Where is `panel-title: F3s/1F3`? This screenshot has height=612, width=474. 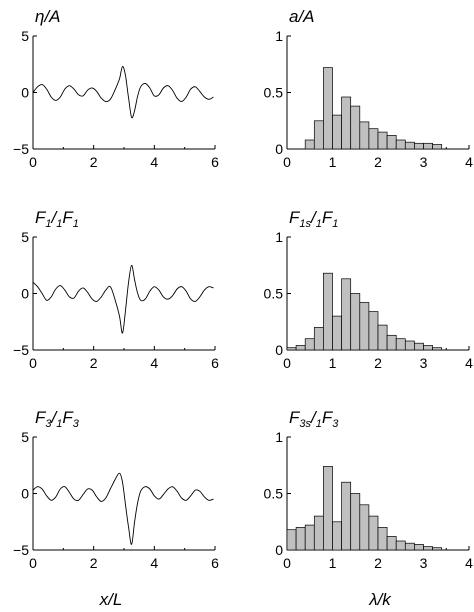 panel-title: F3s/1F3 is located at coordinates (314, 419).